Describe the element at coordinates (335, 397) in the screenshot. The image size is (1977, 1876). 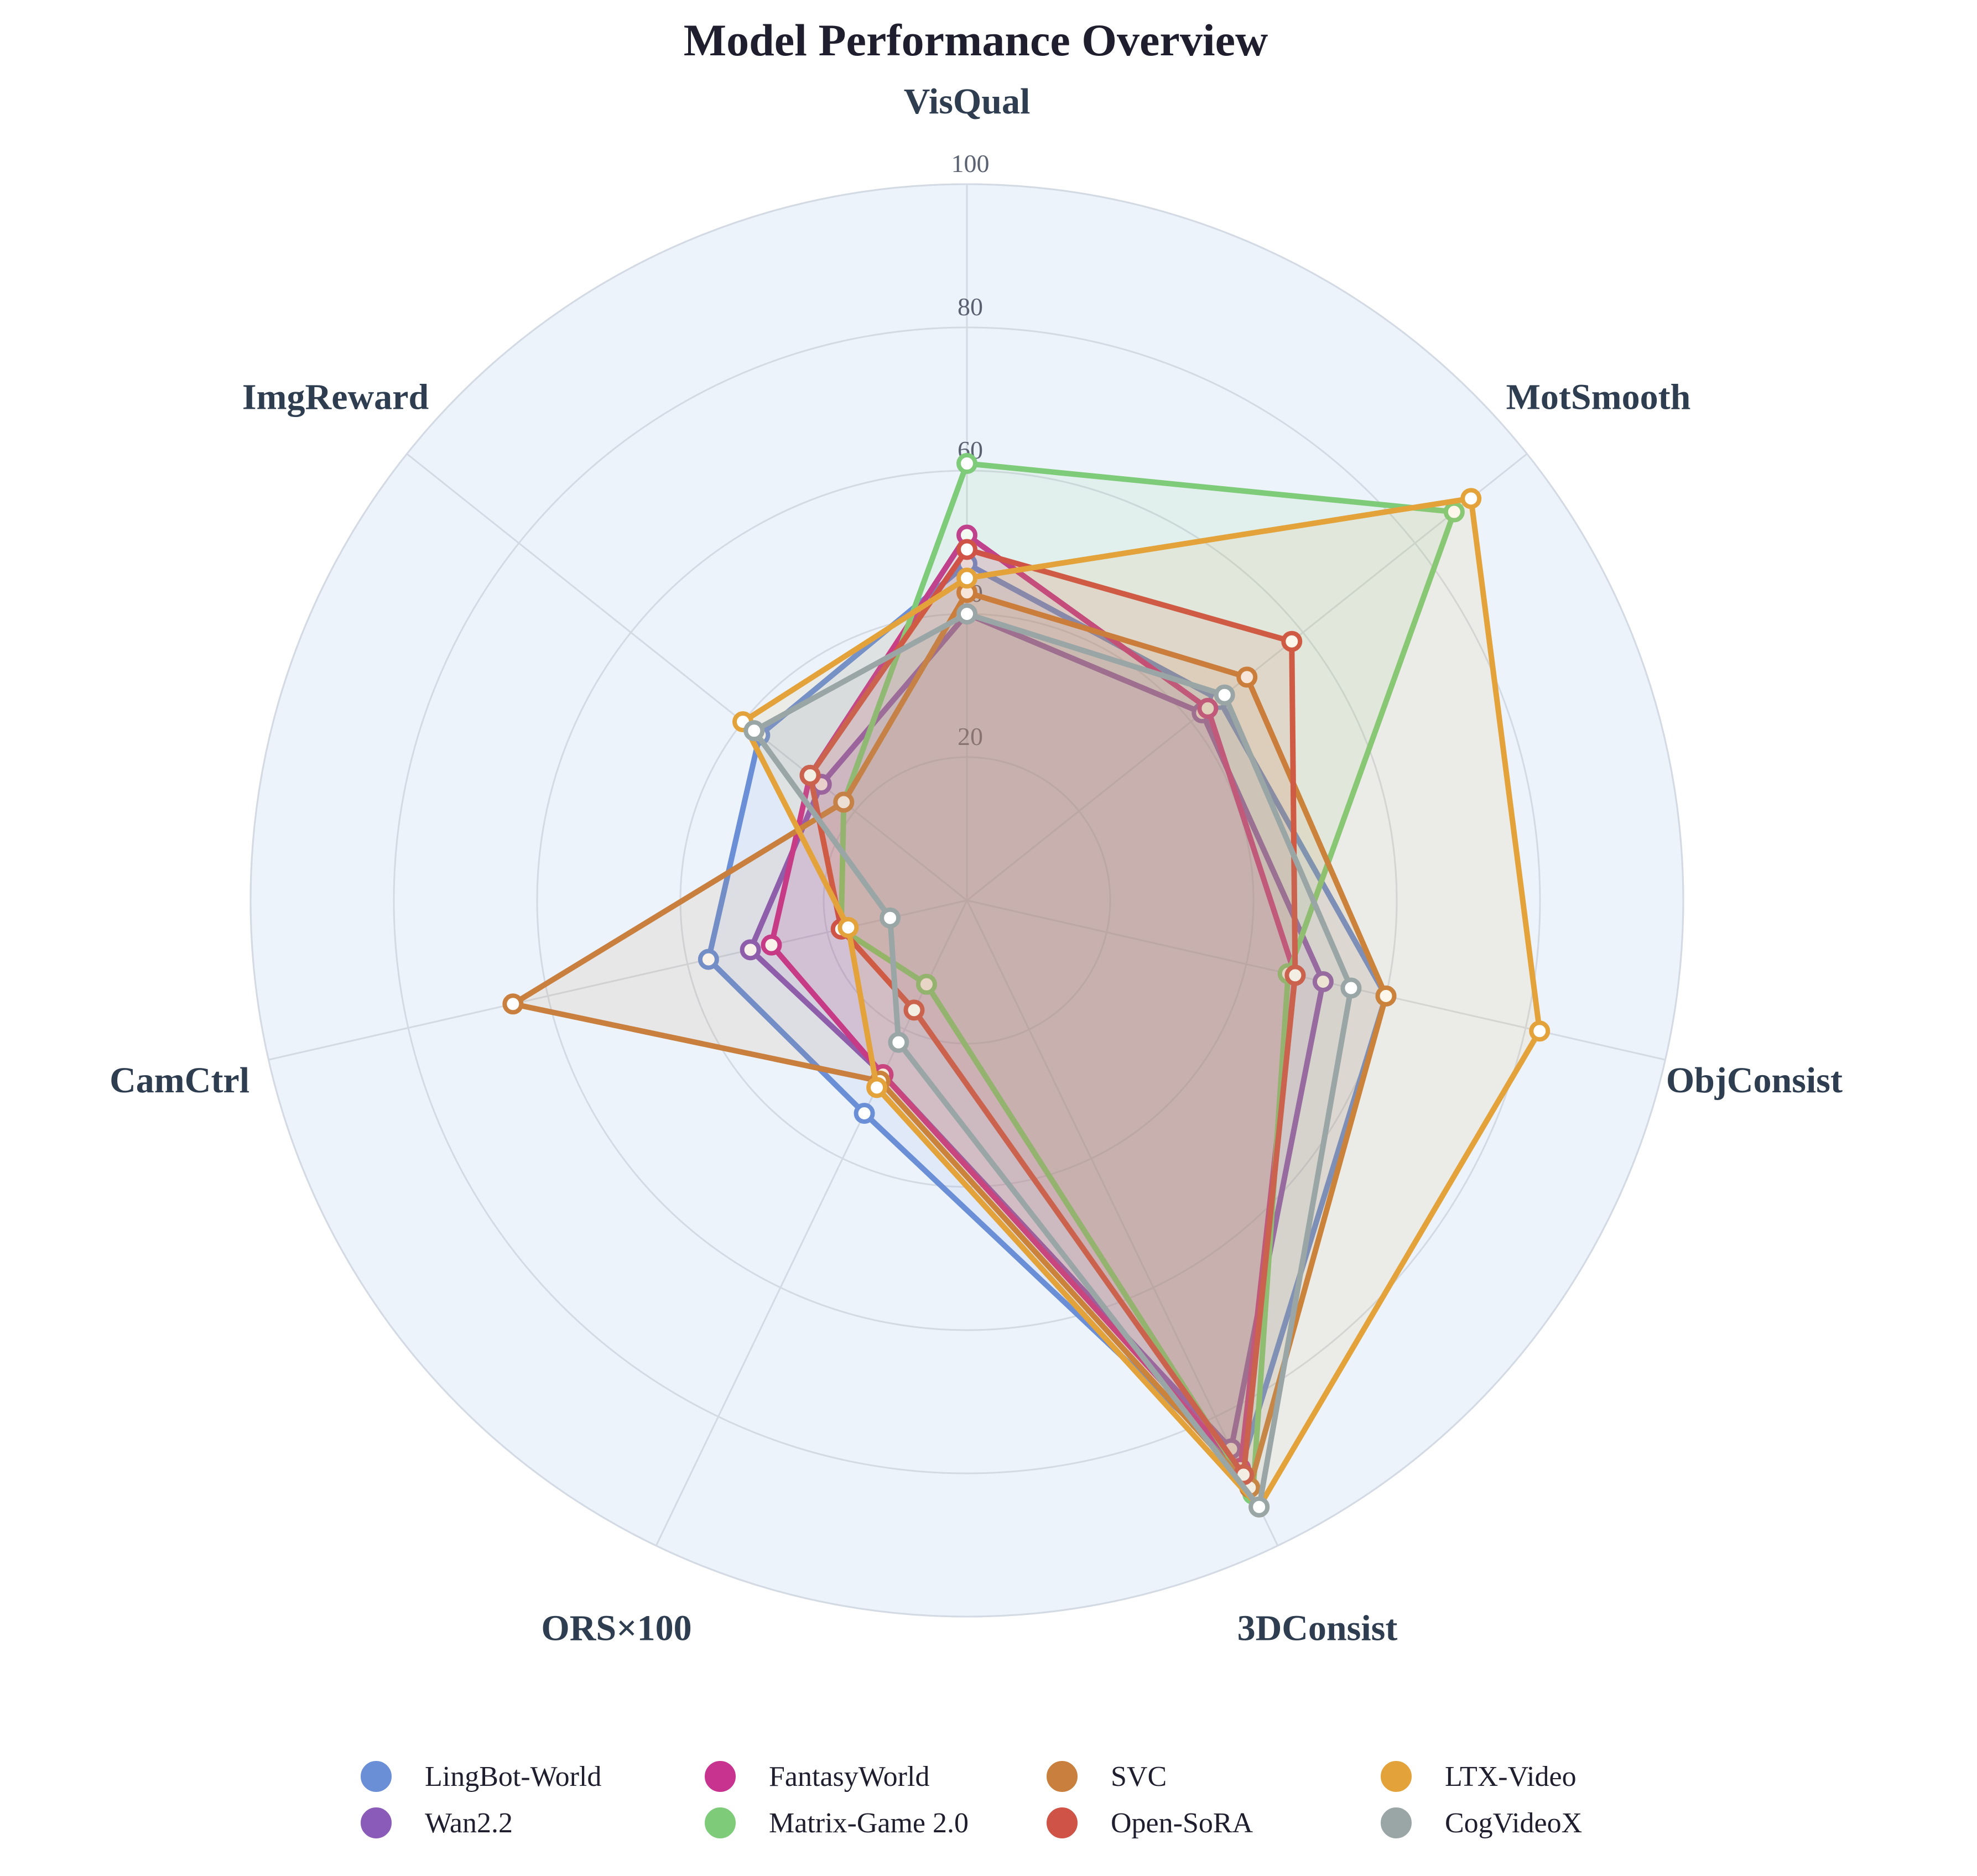
I see `axis-label-6: ImgReward` at that location.